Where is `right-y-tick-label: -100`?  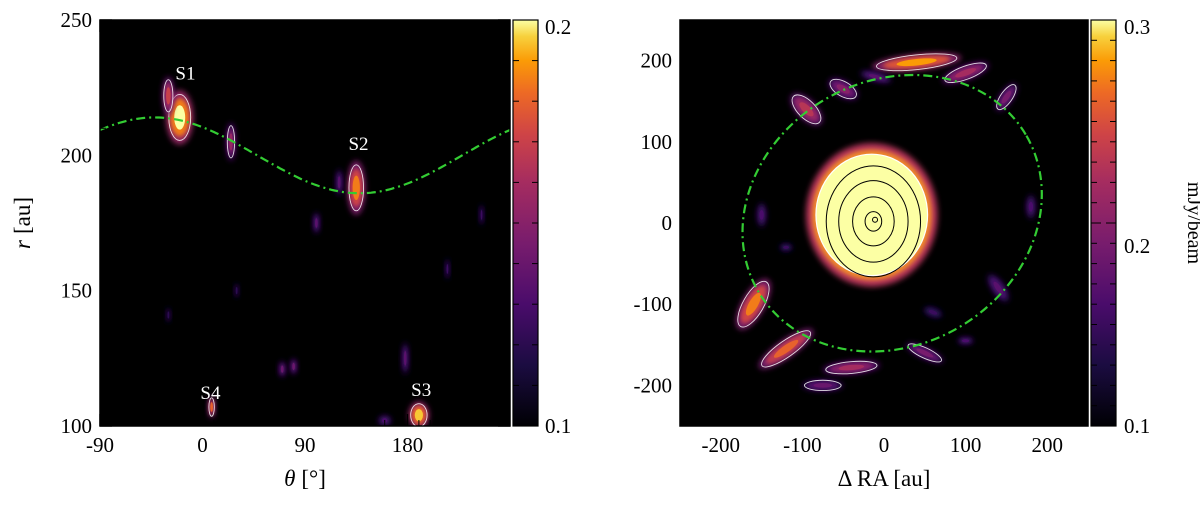 right-y-tick-label: -100 is located at coordinates (653, 304).